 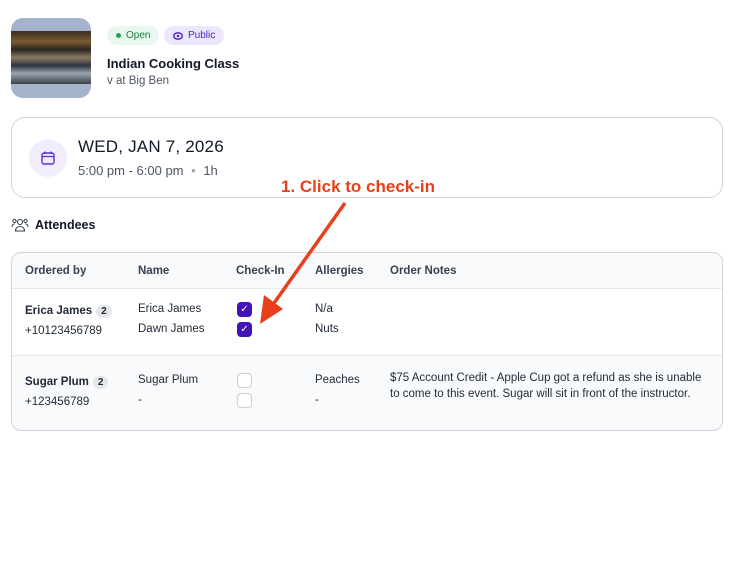 What do you see at coordinates (178, 35) in the screenshot?
I see `eye-icon` at bounding box center [178, 35].